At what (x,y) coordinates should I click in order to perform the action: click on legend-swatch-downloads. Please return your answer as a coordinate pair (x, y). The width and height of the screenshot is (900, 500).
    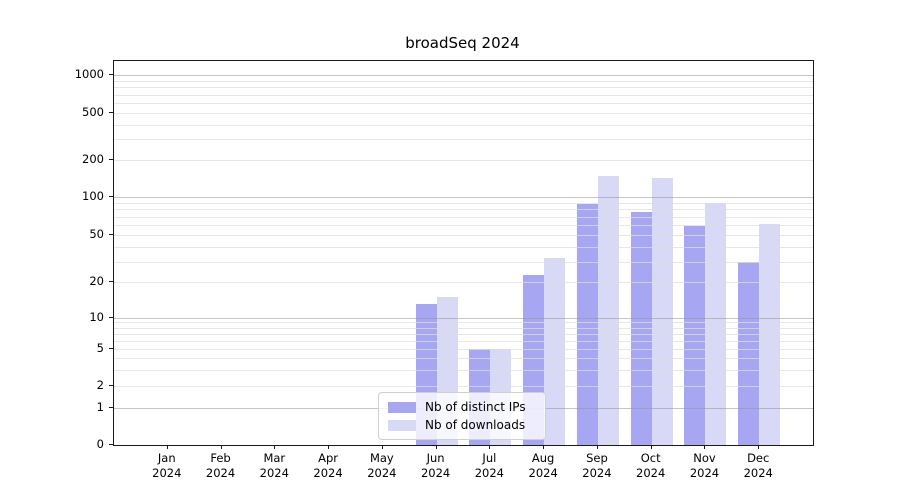
    Looking at the image, I should click on (402, 425).